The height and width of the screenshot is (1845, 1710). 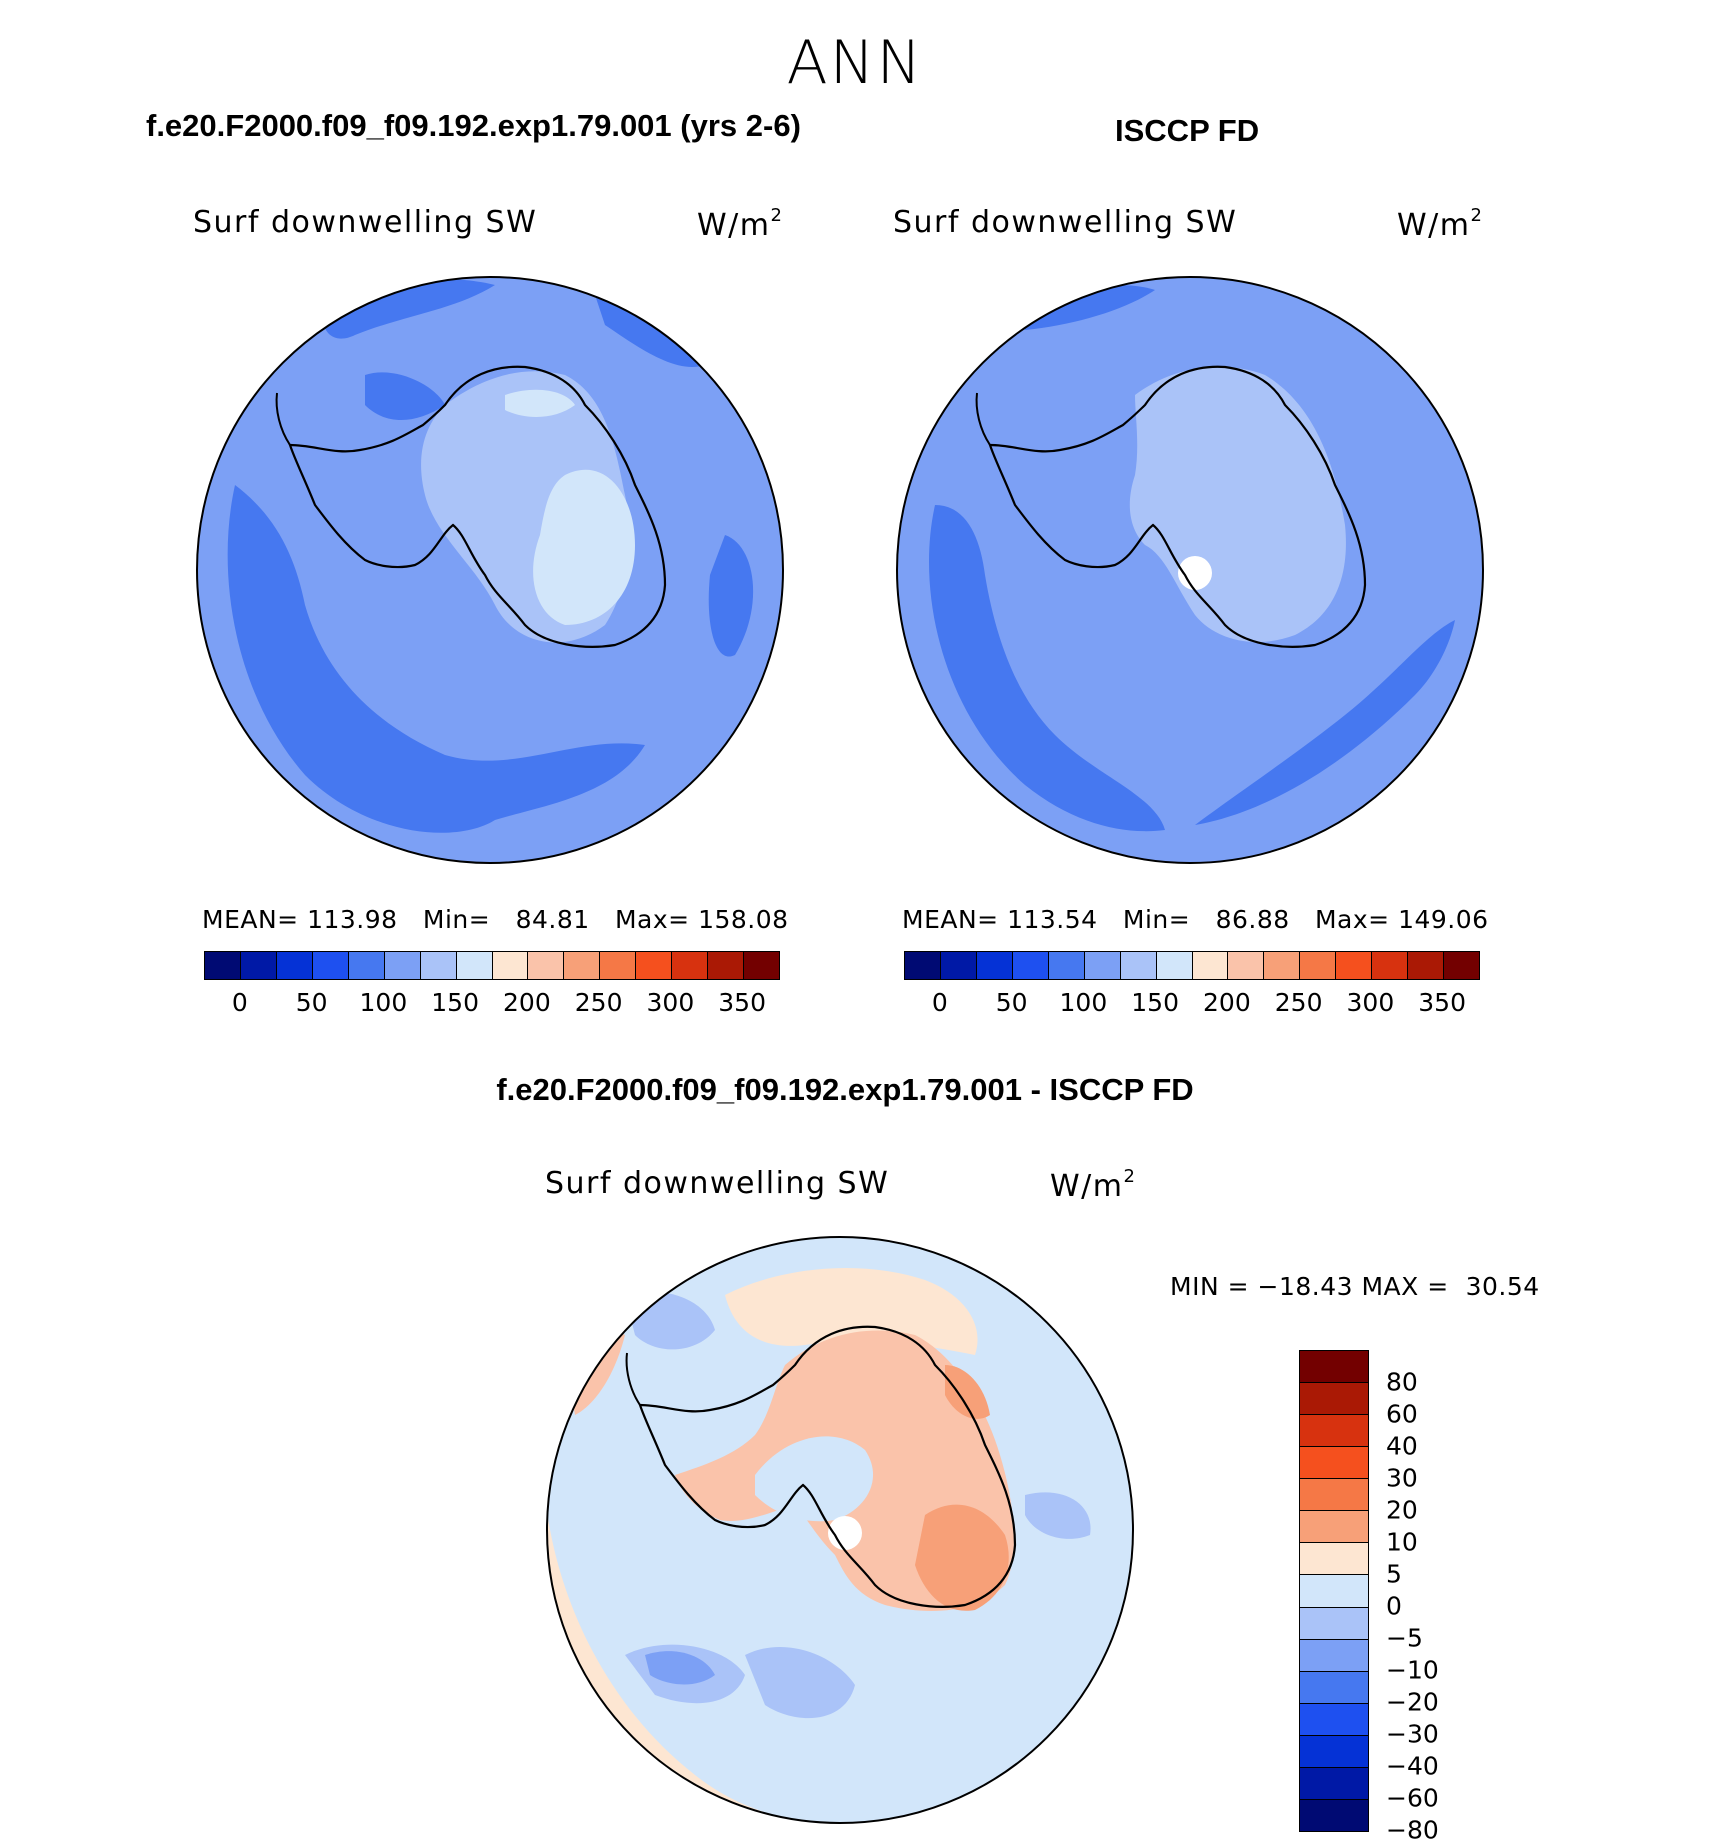 What do you see at coordinates (983, 419) in the screenshot?
I see `obs-peninsula-coast` at bounding box center [983, 419].